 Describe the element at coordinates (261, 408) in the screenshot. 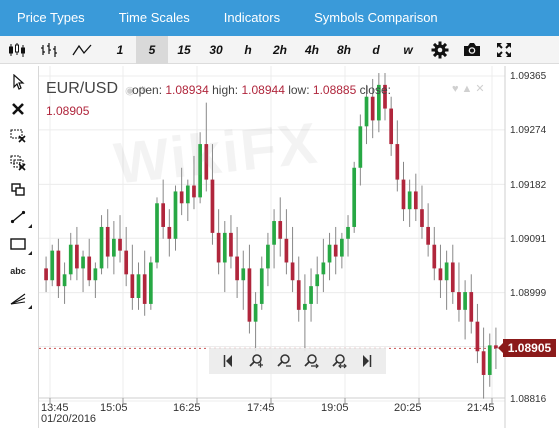

I see `x-tick-label: 17:45` at that location.